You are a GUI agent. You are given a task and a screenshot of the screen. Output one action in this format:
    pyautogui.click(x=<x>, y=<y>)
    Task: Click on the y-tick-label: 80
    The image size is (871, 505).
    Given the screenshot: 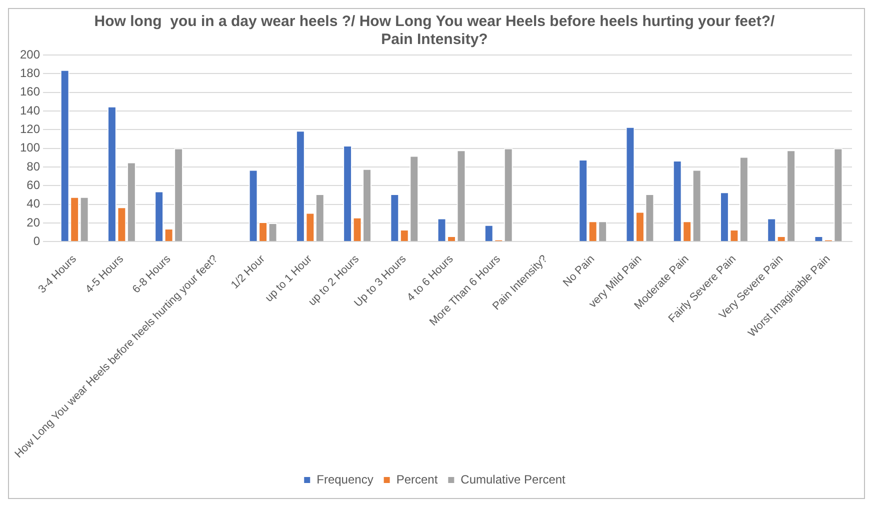 What is the action you would take?
    pyautogui.click(x=33, y=166)
    